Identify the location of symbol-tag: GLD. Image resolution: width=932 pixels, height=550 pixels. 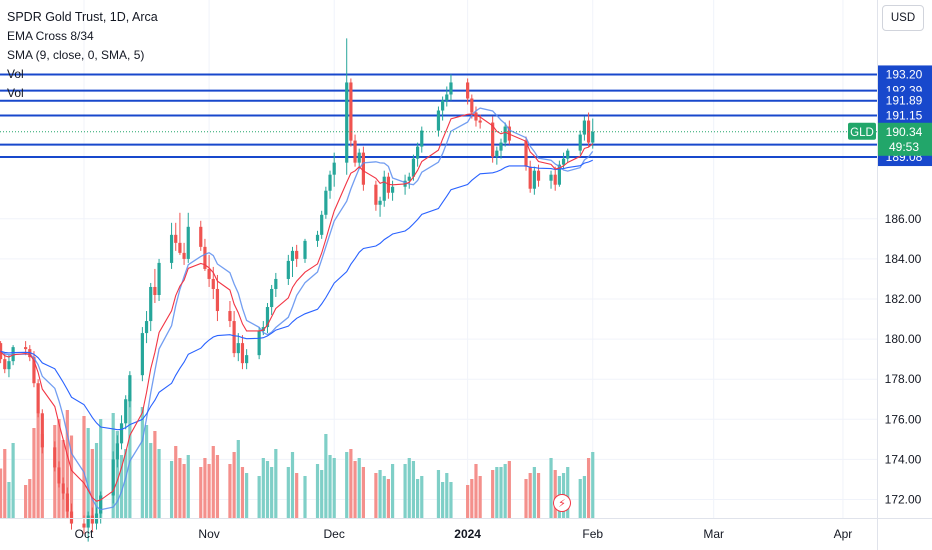
(862, 133).